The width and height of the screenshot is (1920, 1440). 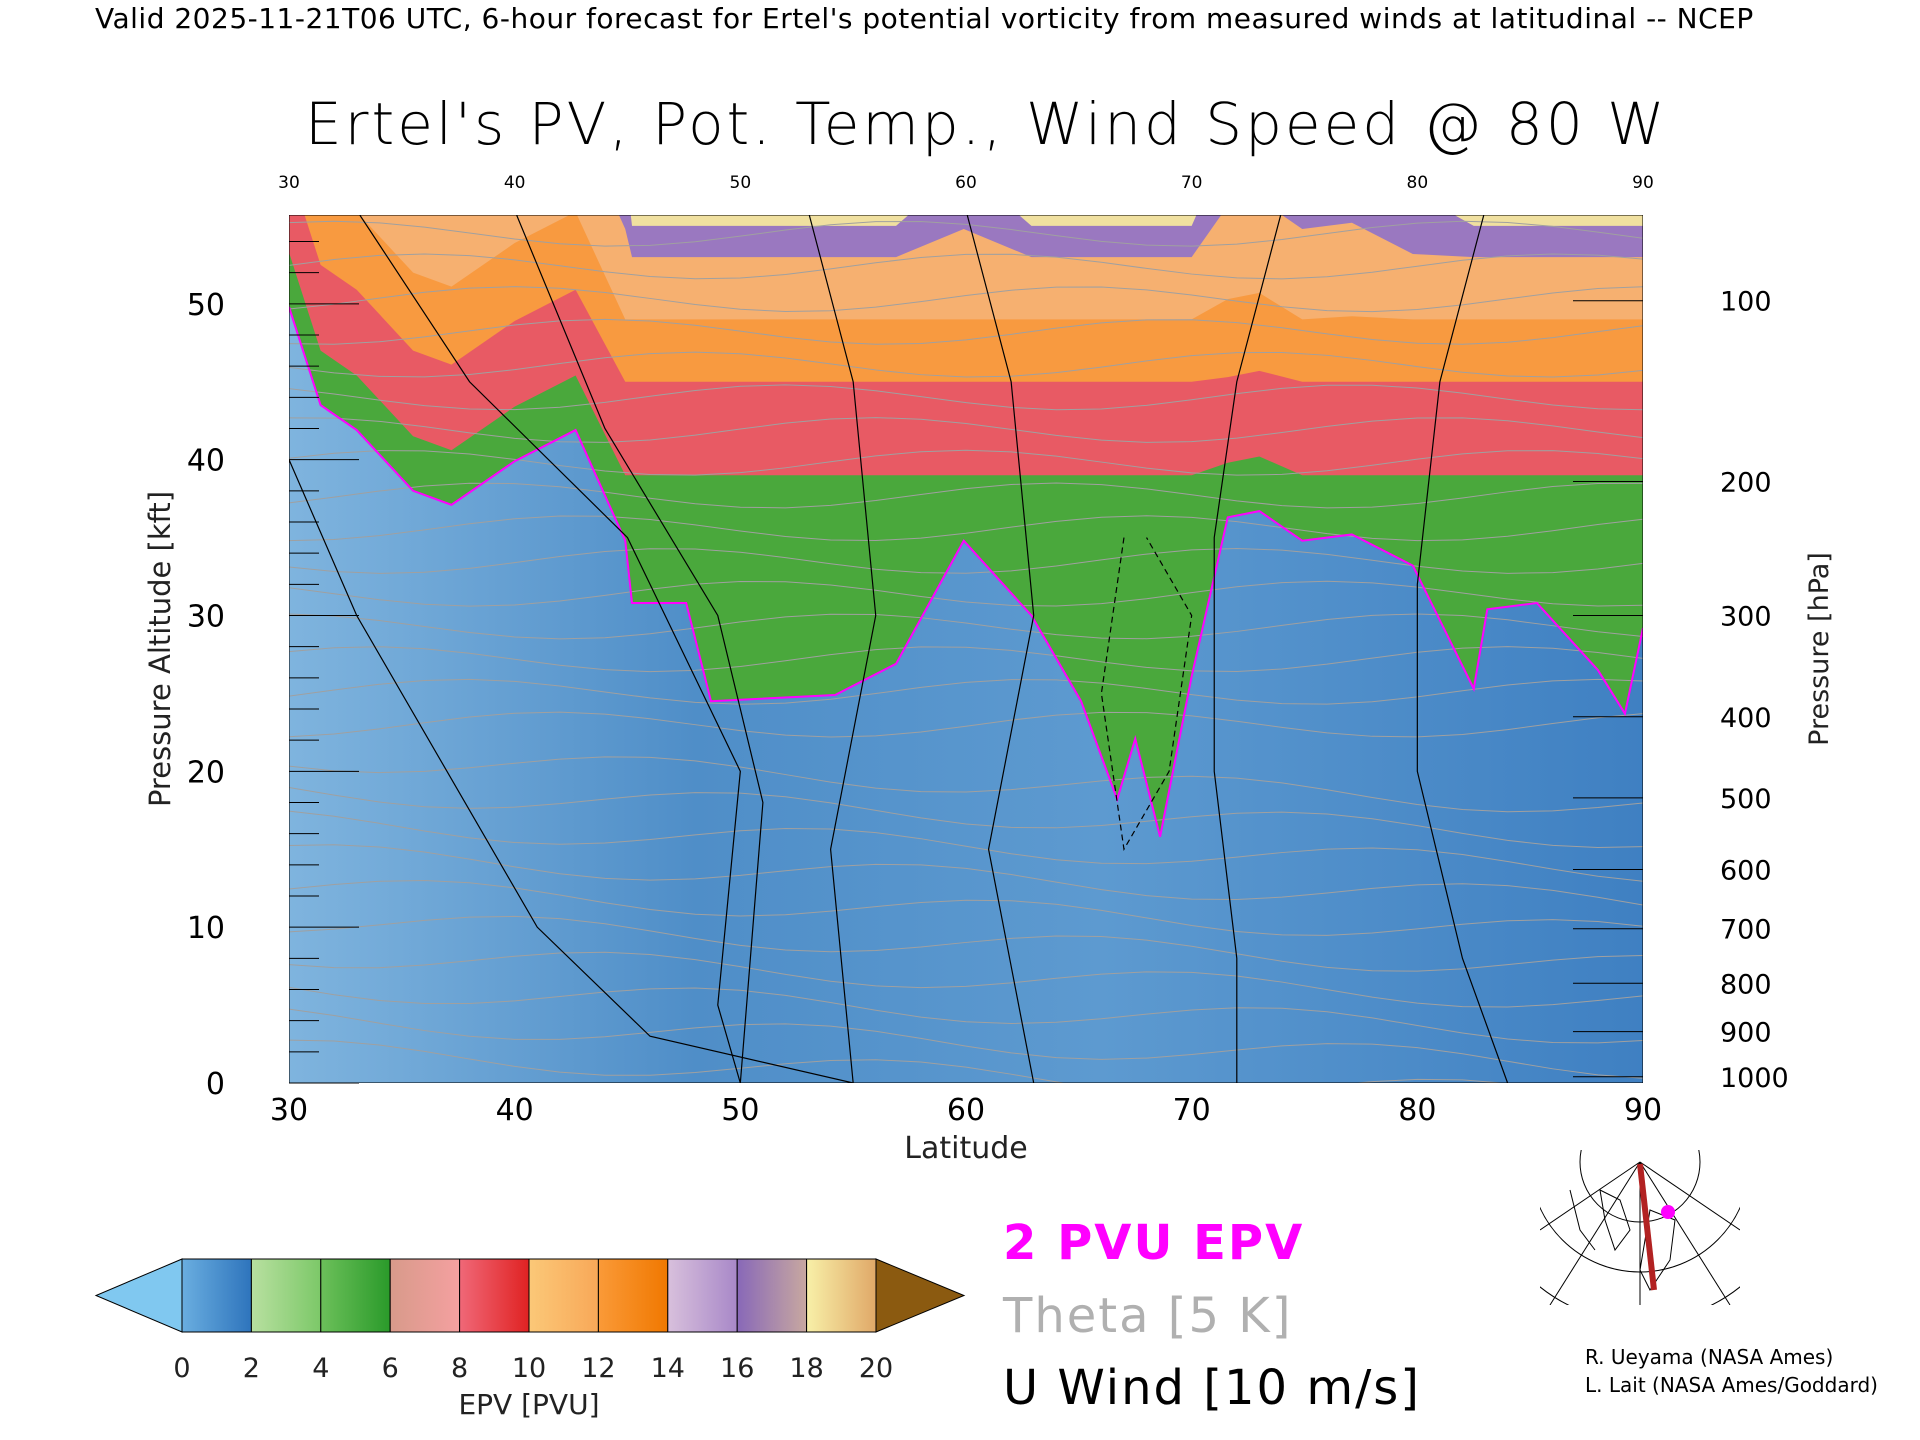 What do you see at coordinates (668, 1368) in the screenshot?
I see `colorbar-tick-label: 14` at bounding box center [668, 1368].